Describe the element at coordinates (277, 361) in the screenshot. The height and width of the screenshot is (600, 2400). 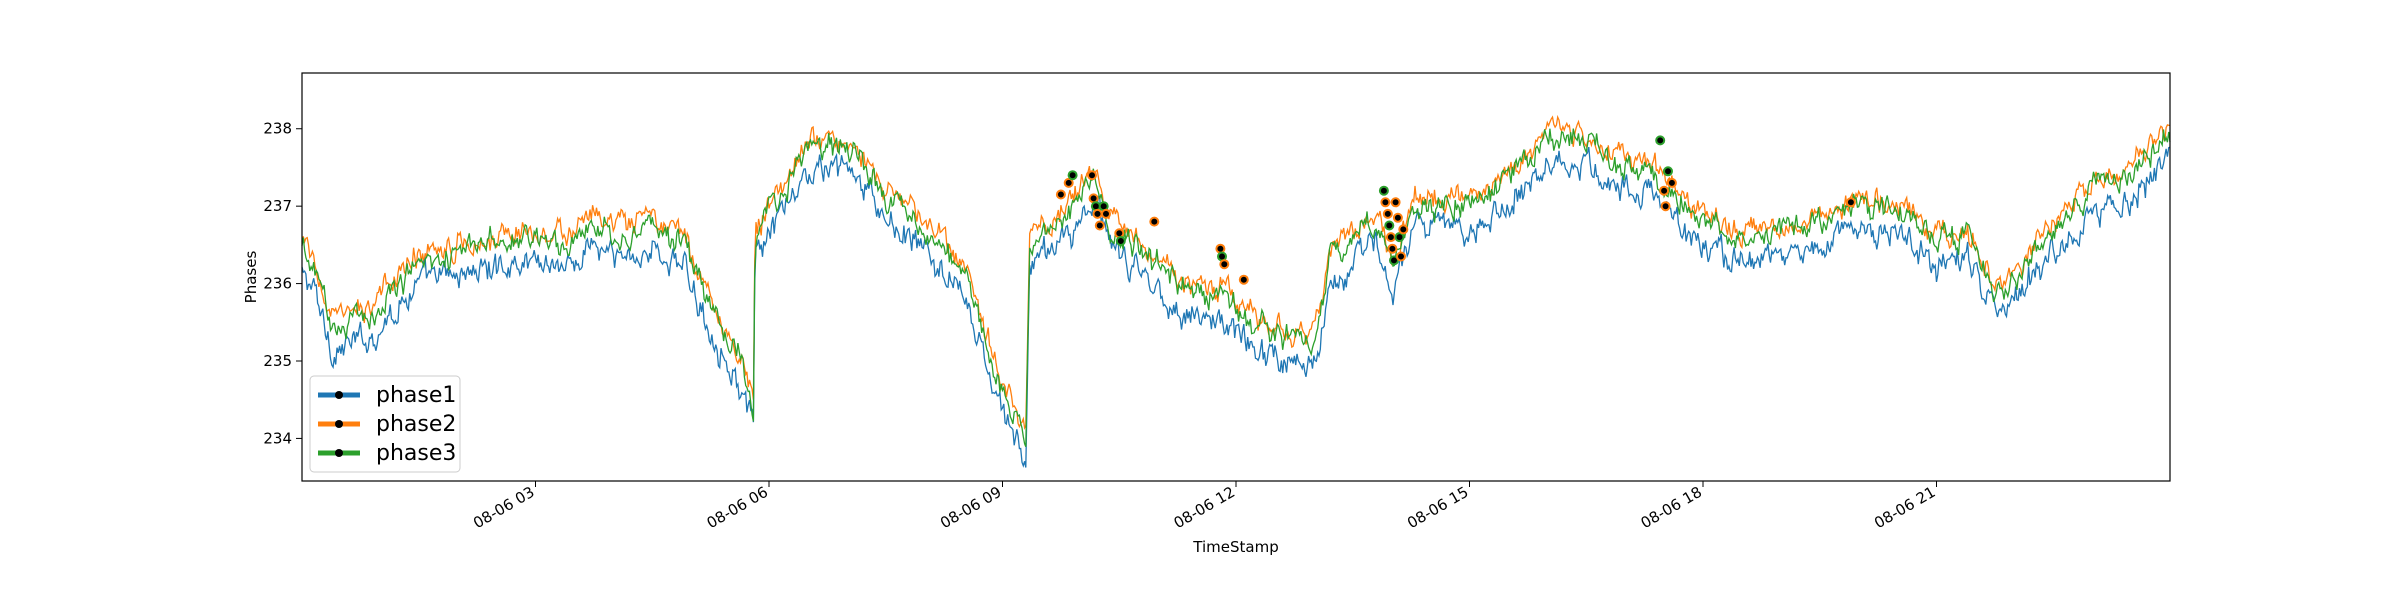
I see `y-tick-label: 235` at that location.